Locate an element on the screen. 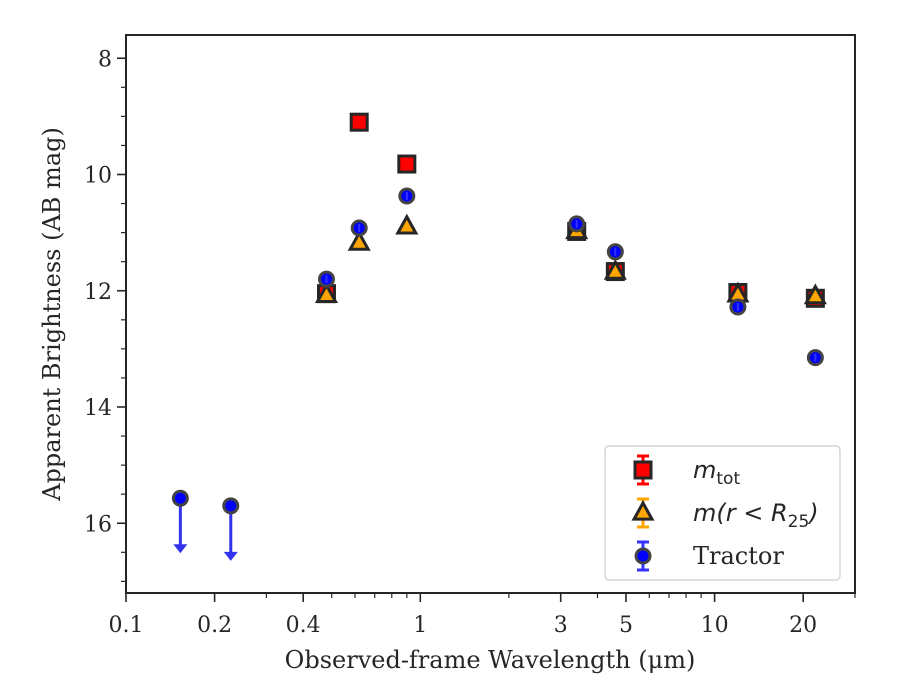  x-tick-label: 1 is located at coordinates (420, 625).